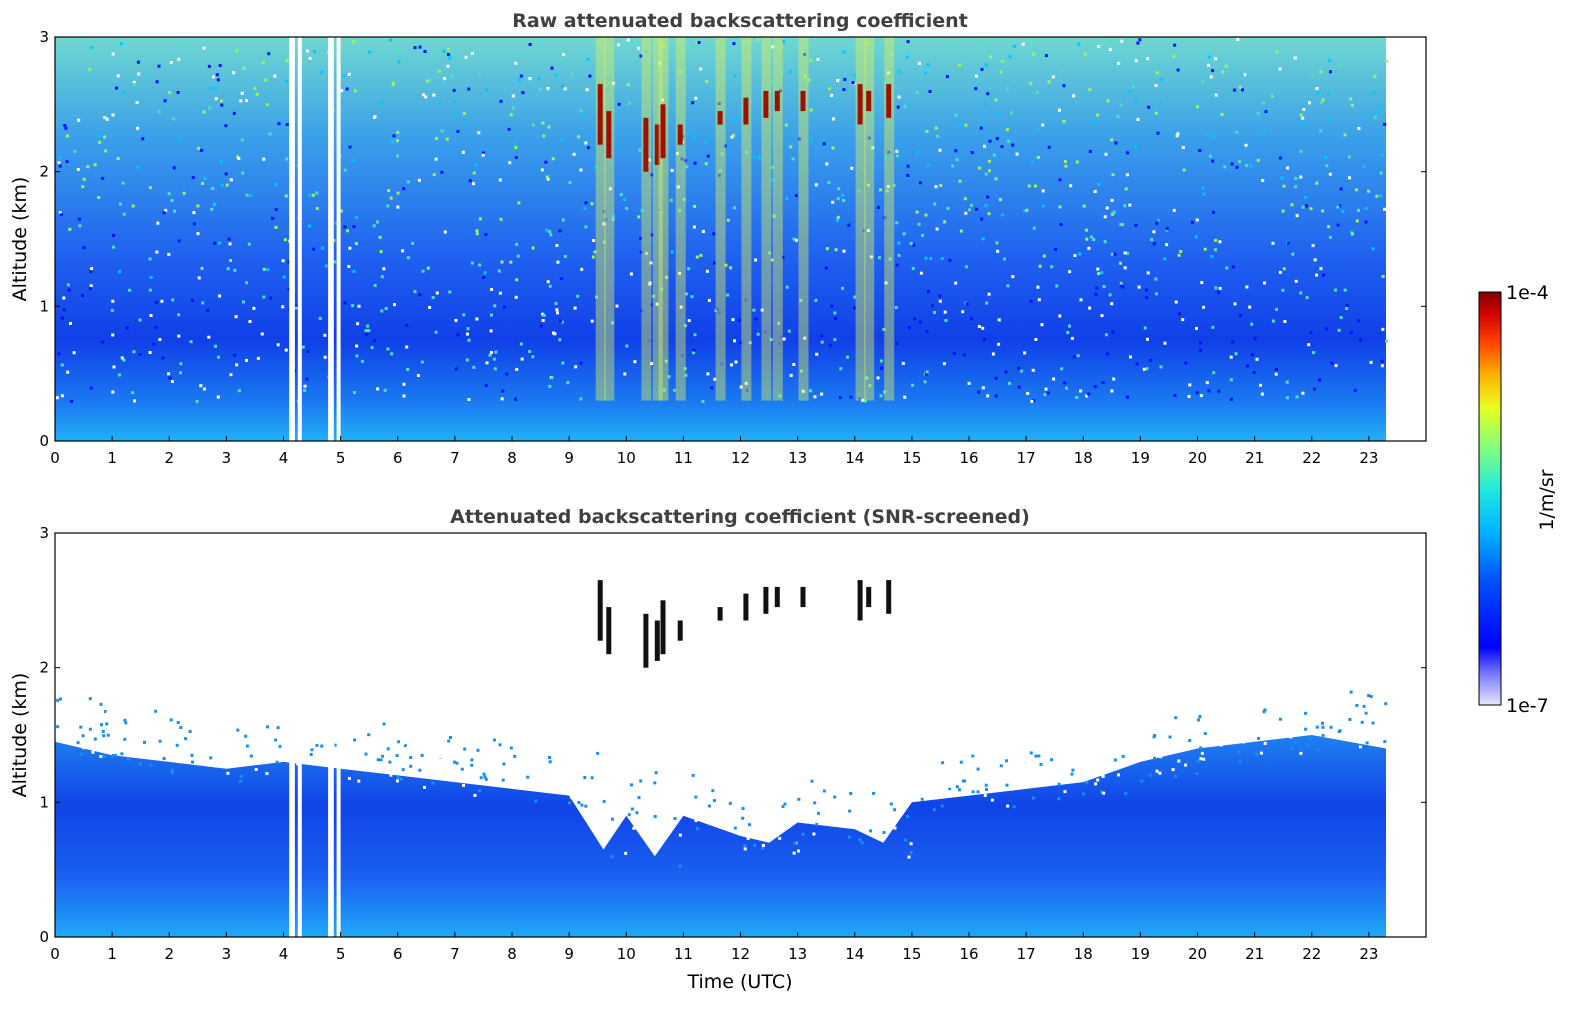 The height and width of the screenshot is (1020, 1595). I want to click on x-tick-label: 1, so click(112, 458).